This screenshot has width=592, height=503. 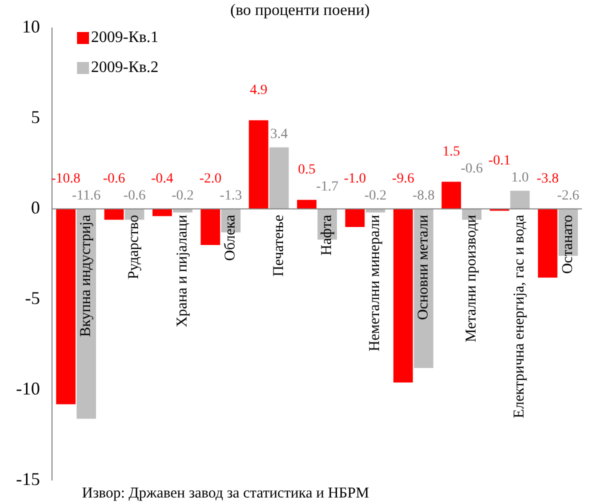 I want to click on data-label: -1.0, so click(x=355, y=179).